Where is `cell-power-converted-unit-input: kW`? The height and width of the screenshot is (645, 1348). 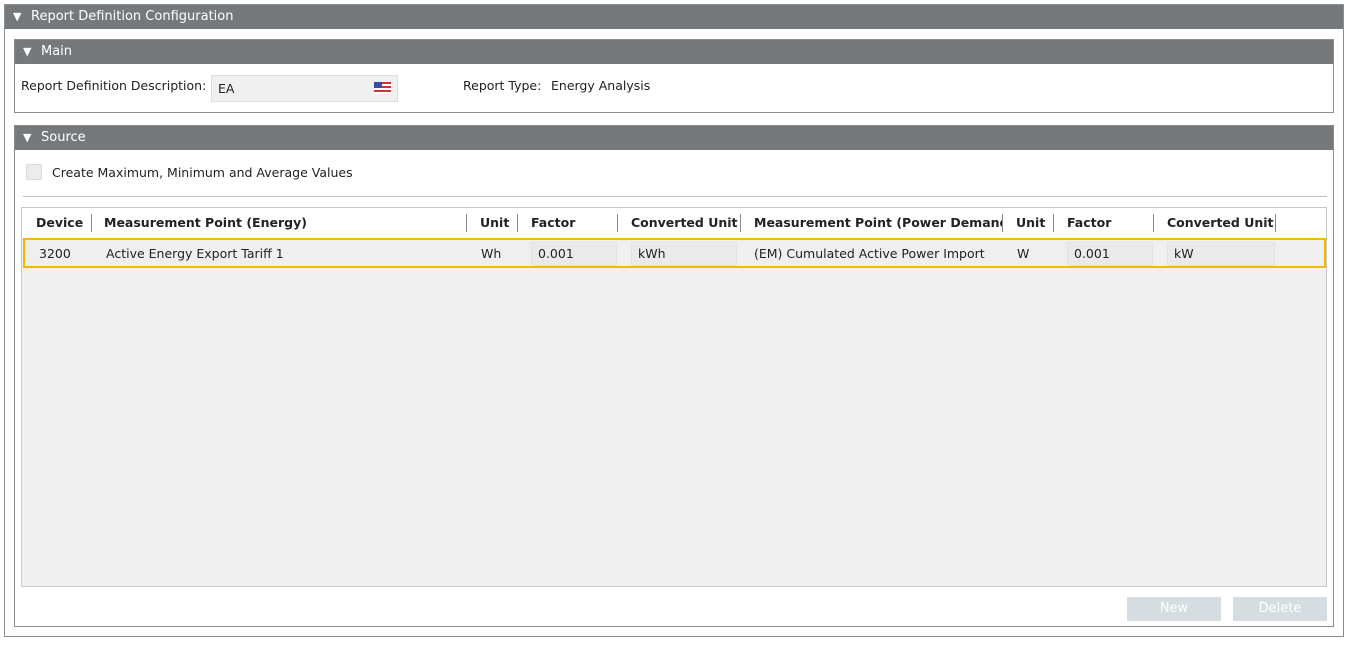 cell-power-converted-unit-input: kW is located at coordinates (1221, 254).